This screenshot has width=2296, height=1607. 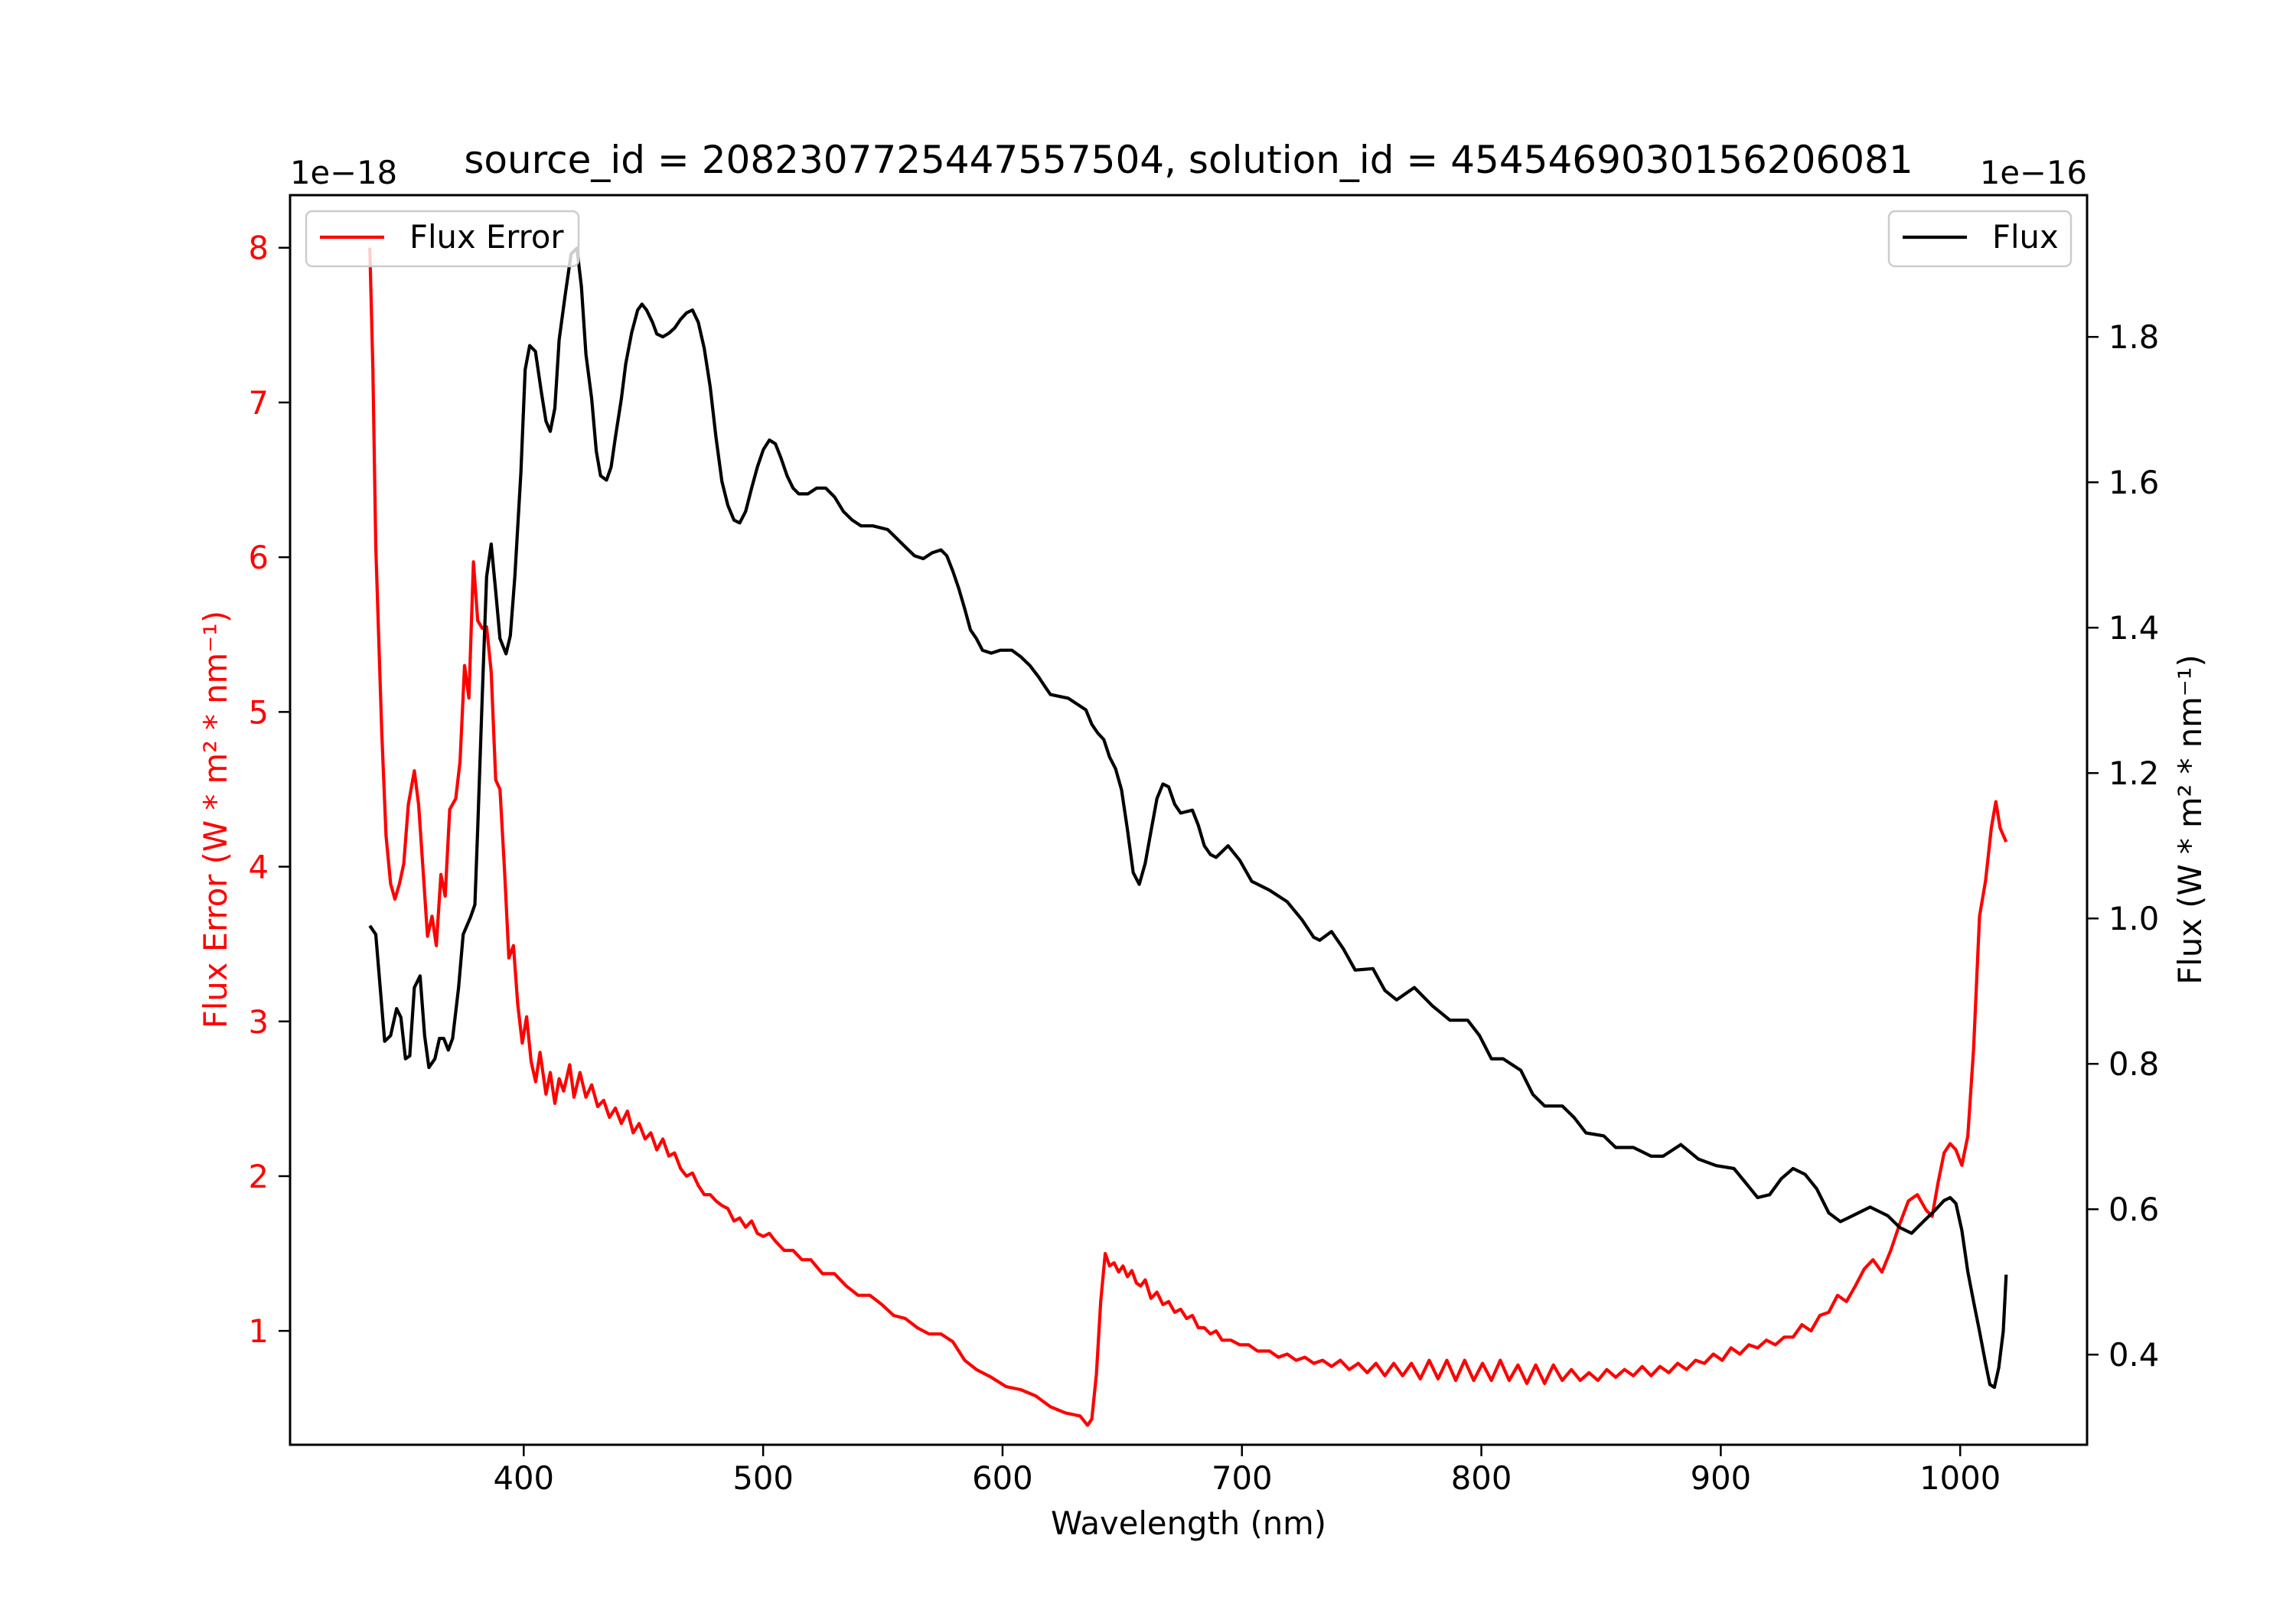 I want to click on x-tick-label: 600, so click(x=1002, y=1478).